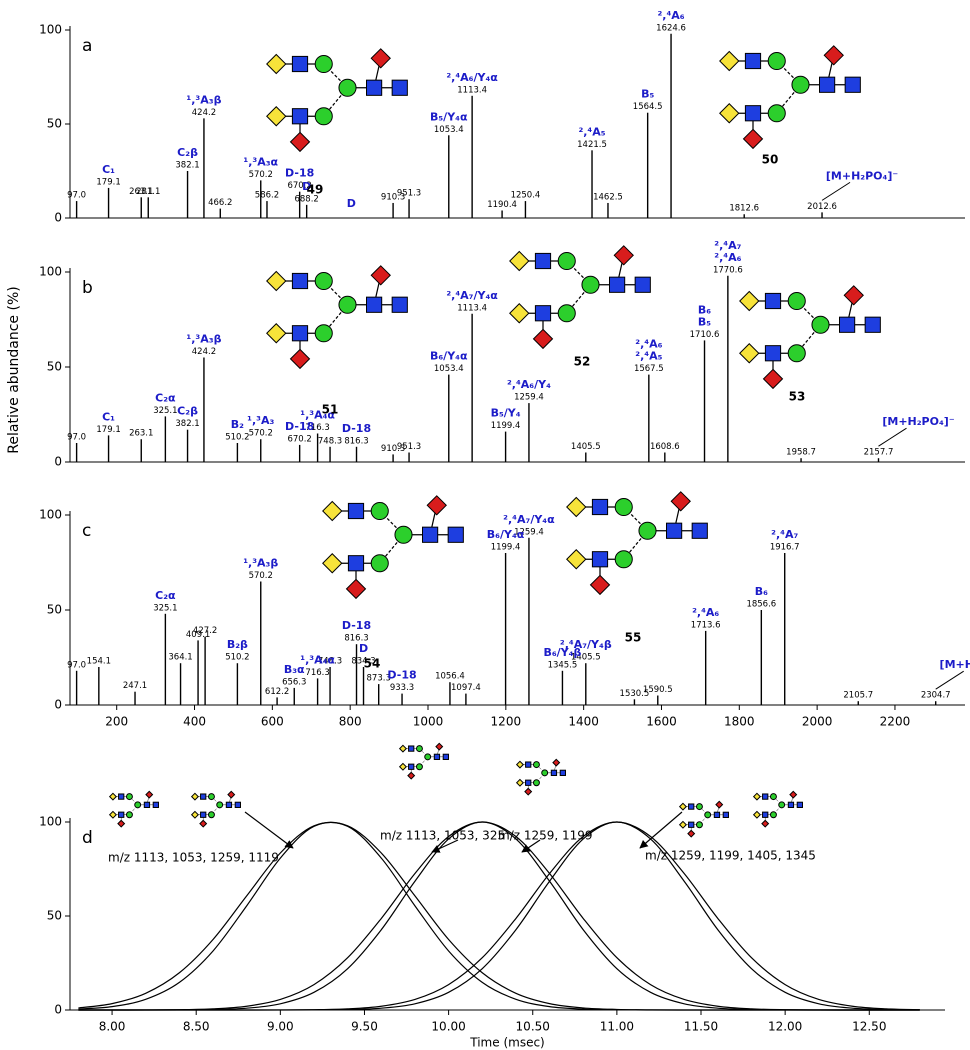 This screenshot has width=970, height=1050. What do you see at coordinates (237, 424) in the screenshot?
I see `fragment-label: B₂` at bounding box center [237, 424].